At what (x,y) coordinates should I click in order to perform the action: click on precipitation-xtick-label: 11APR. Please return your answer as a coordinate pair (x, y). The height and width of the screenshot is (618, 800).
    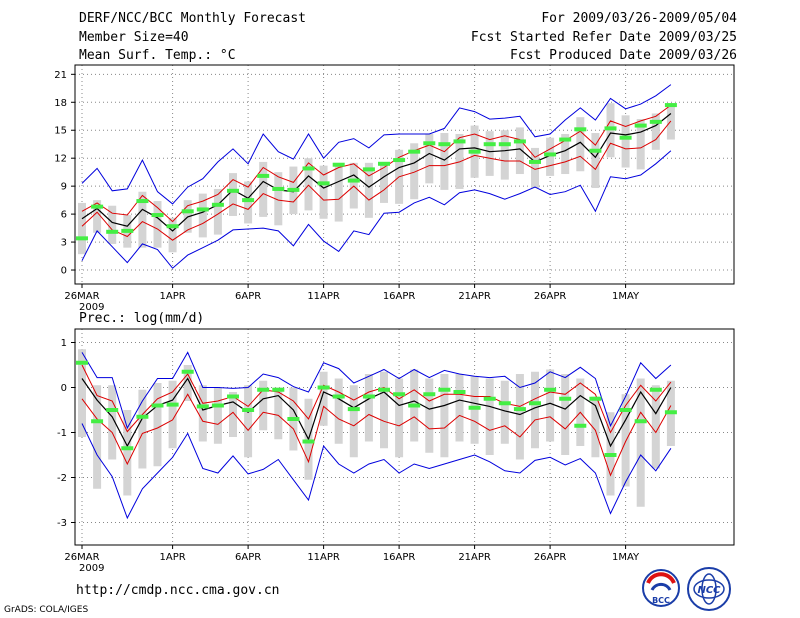
    Looking at the image, I should click on (323, 557).